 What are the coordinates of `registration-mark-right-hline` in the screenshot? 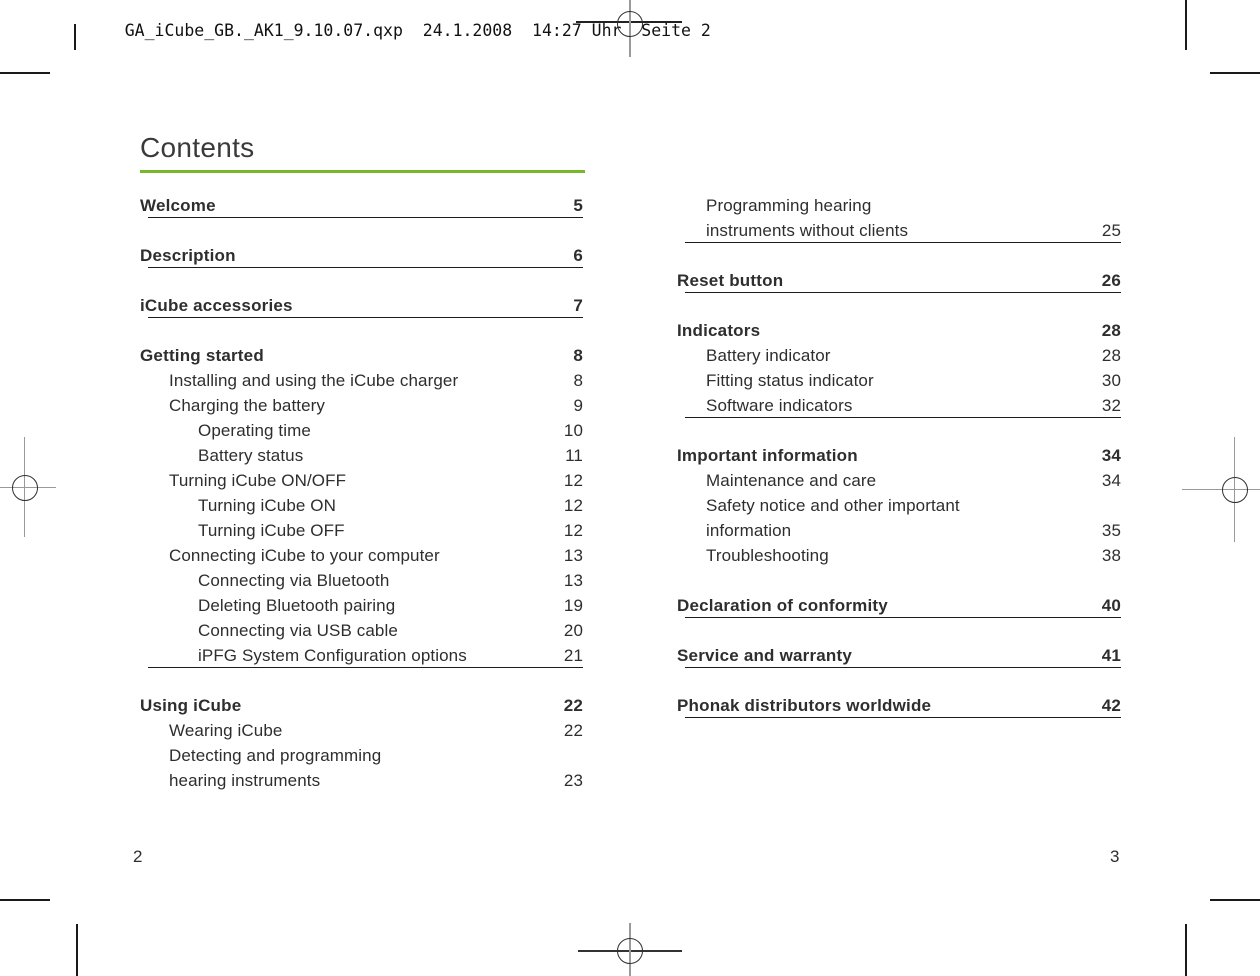 It's located at (1221, 490).